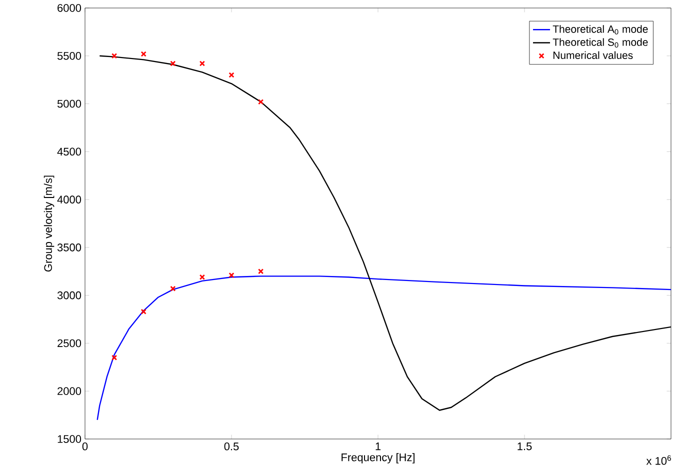 This screenshot has width=673, height=467. I want to click on y-tick-label: 3000, so click(69, 296).